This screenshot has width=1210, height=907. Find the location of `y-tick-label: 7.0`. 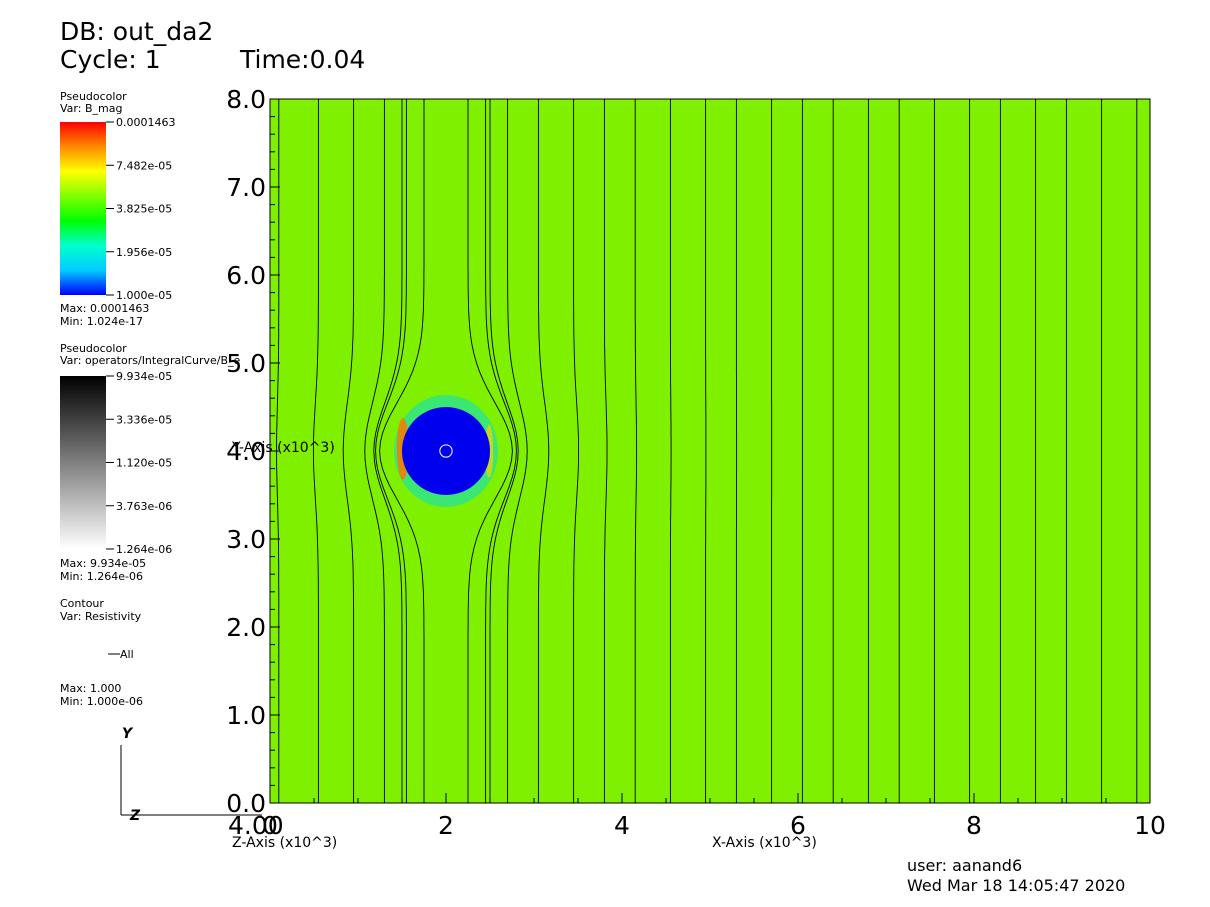

y-tick-label: 7.0 is located at coordinates (246, 187).